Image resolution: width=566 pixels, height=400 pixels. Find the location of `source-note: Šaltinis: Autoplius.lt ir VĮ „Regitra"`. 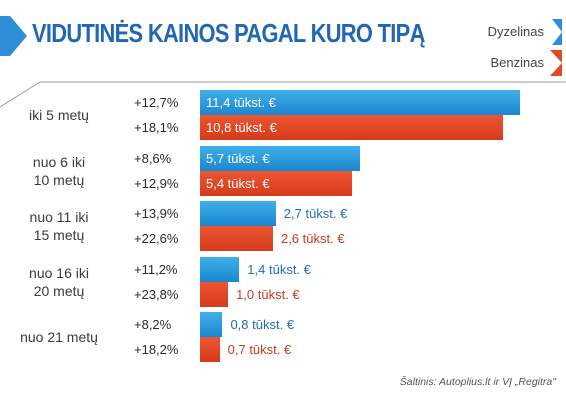

source-note: Šaltinis: Autoplius.lt ir VĮ „Regitra" is located at coordinates (477, 382).